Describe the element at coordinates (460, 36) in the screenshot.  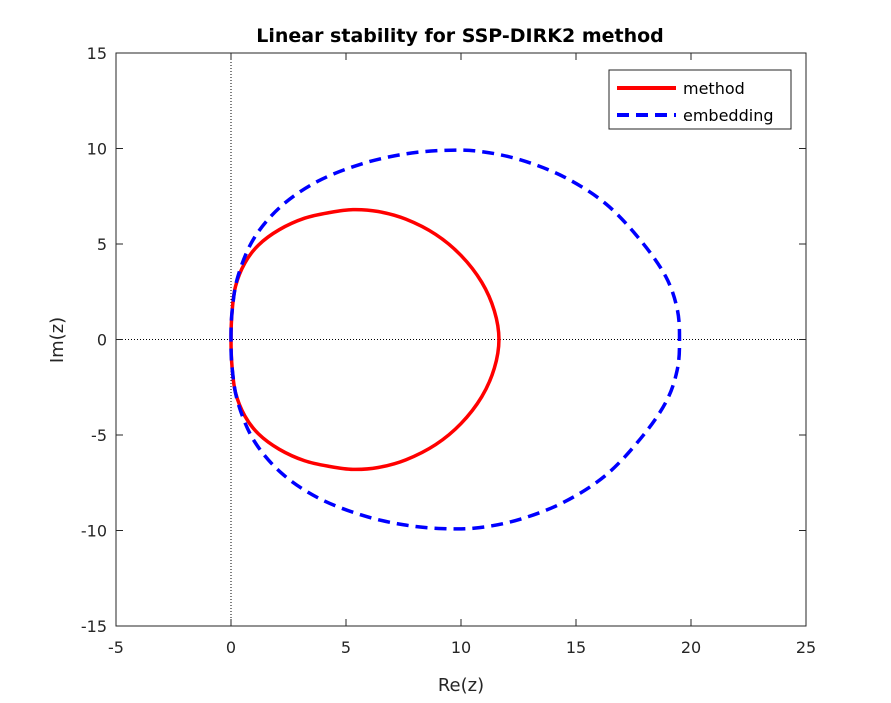
I see `chart-title: Linear stability for SSP-DIRK2 method` at that location.